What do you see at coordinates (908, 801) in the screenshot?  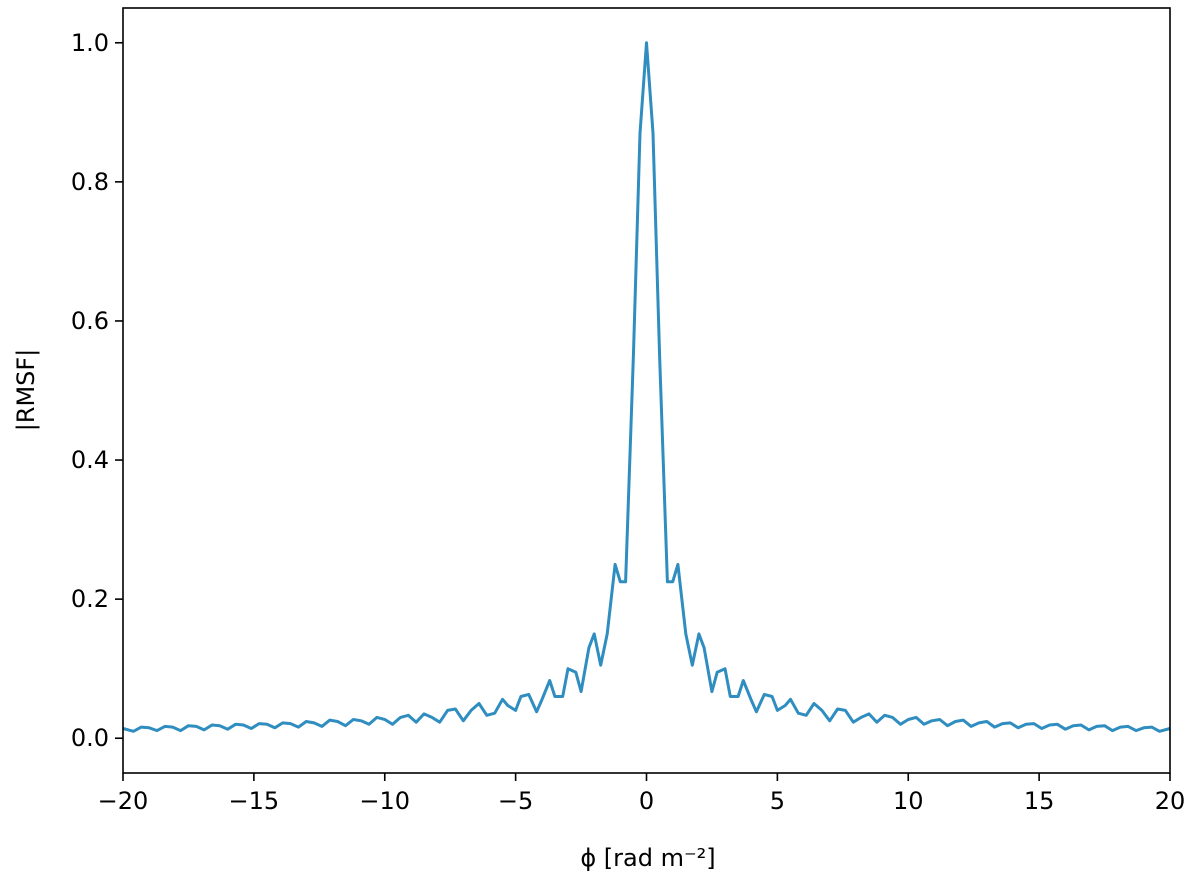 I see `x-tick-label: 10` at bounding box center [908, 801].